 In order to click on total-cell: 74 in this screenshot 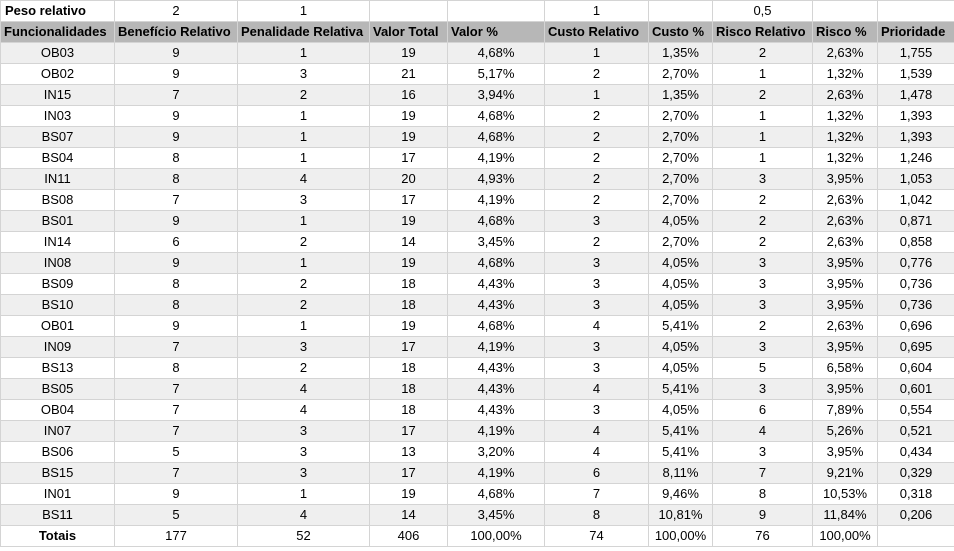, I will do `click(596, 536)`.